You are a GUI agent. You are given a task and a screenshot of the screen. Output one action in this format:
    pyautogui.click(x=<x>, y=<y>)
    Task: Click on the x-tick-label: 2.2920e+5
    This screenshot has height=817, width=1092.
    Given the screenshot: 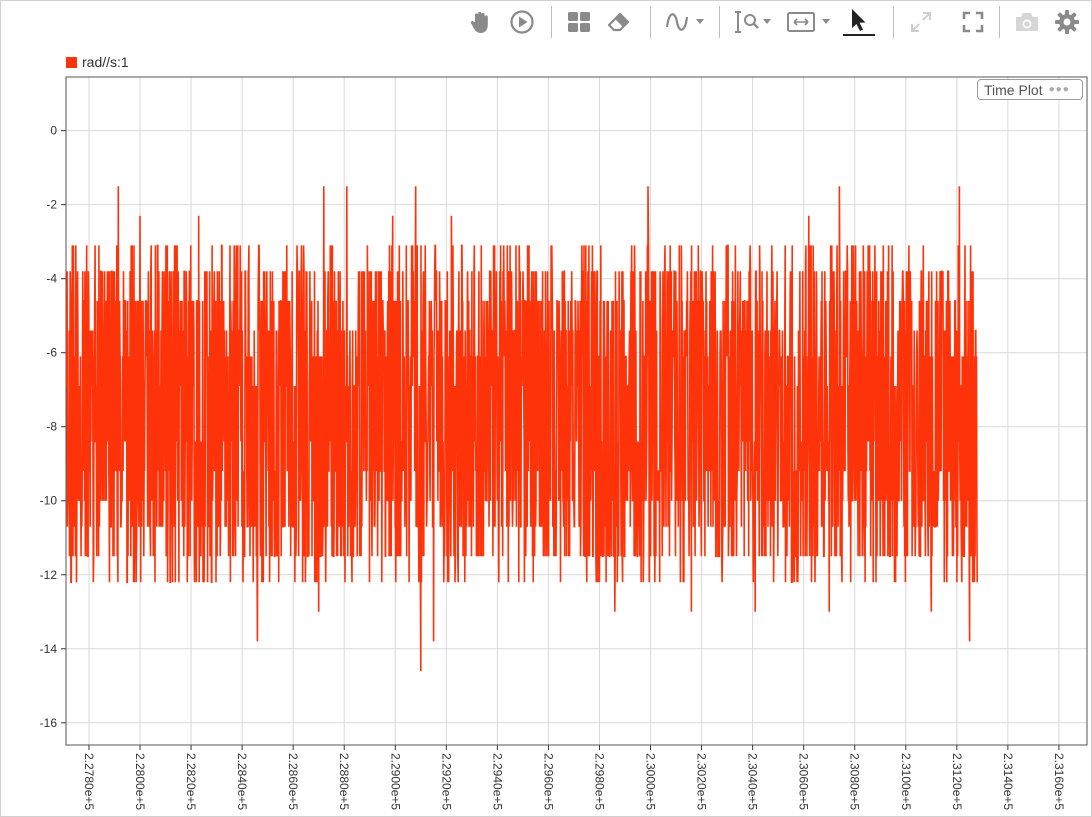 What is the action you would take?
    pyautogui.click(x=446, y=781)
    